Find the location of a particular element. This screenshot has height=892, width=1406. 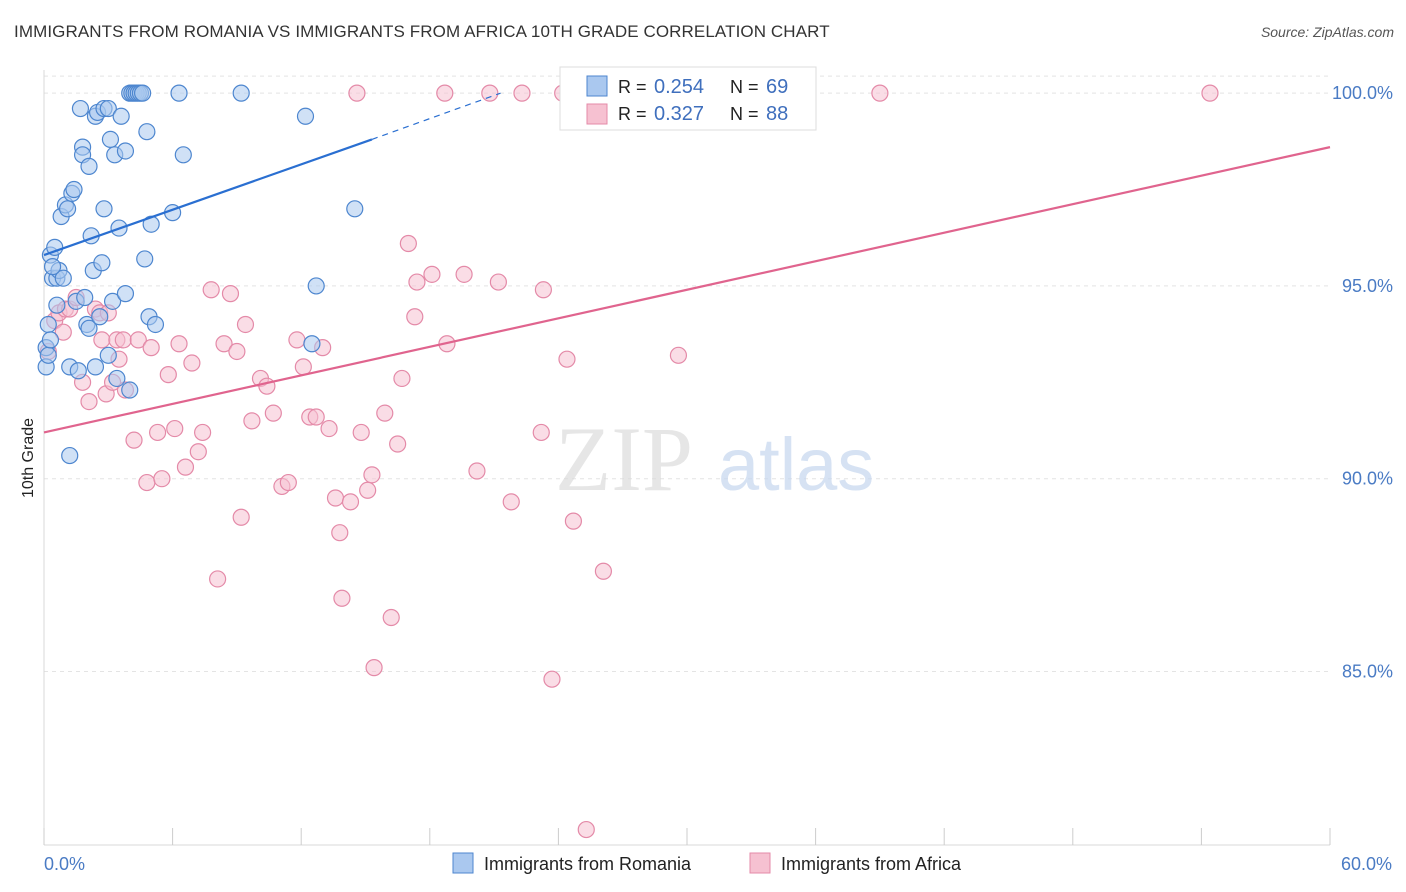

y-tick-labels: 85.0% 90.0% 95.0% 100.0% is located at coordinates (1362, 382).